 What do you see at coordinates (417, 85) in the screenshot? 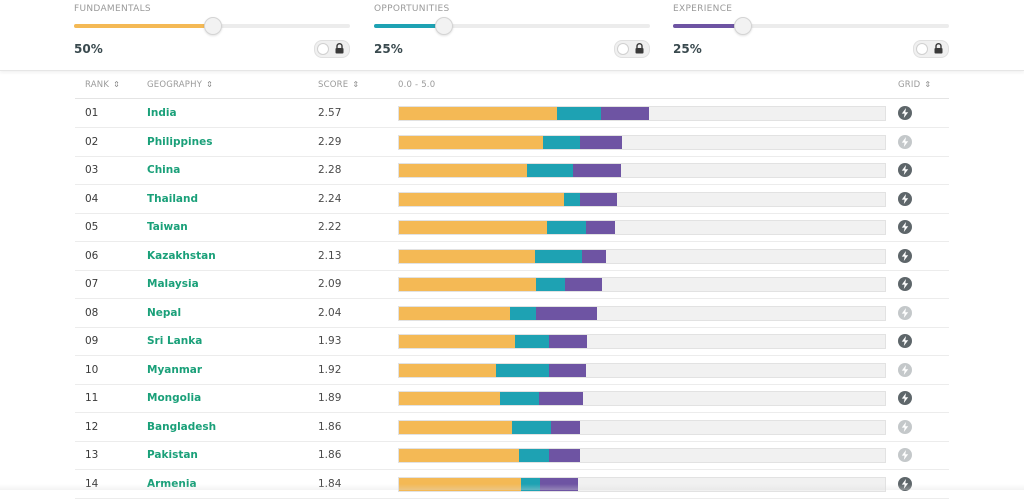
I see `header-range-label: 0.0 - 5.0` at bounding box center [417, 85].